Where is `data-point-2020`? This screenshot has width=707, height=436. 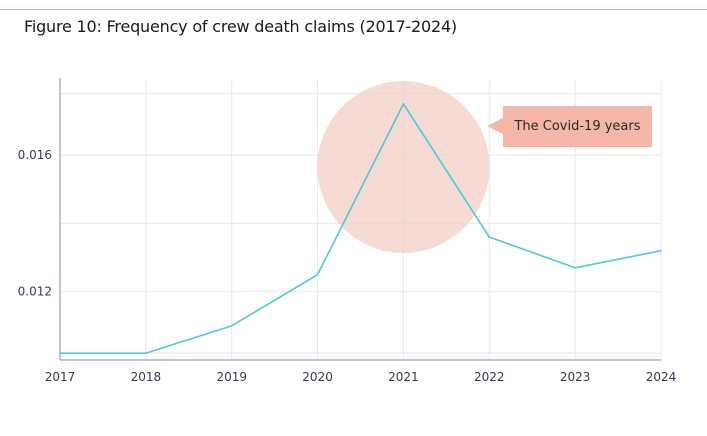 data-point-2020 is located at coordinates (317, 274).